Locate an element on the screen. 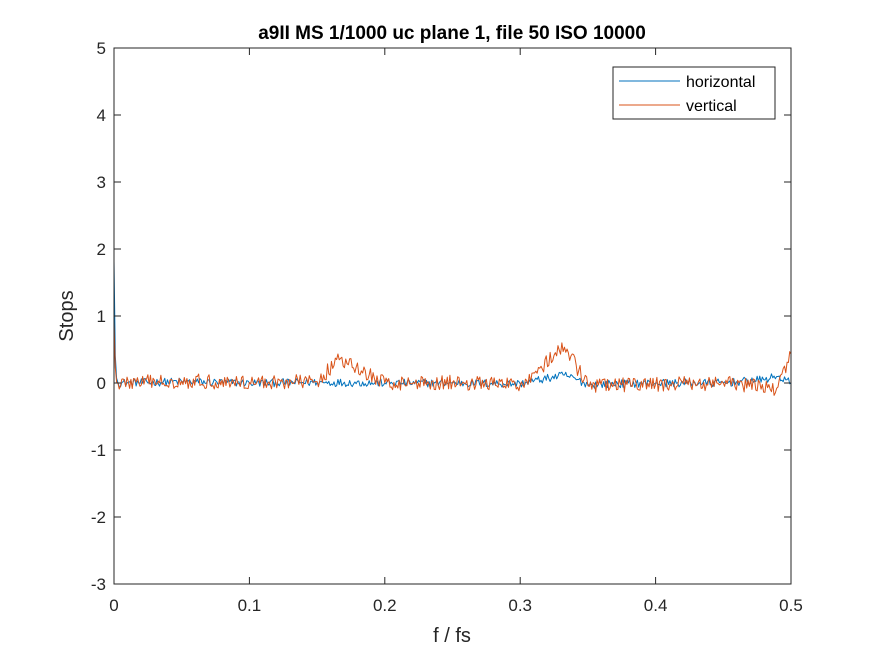 The image size is (875, 661). x-tick-label: 0.3 is located at coordinates (520, 605).